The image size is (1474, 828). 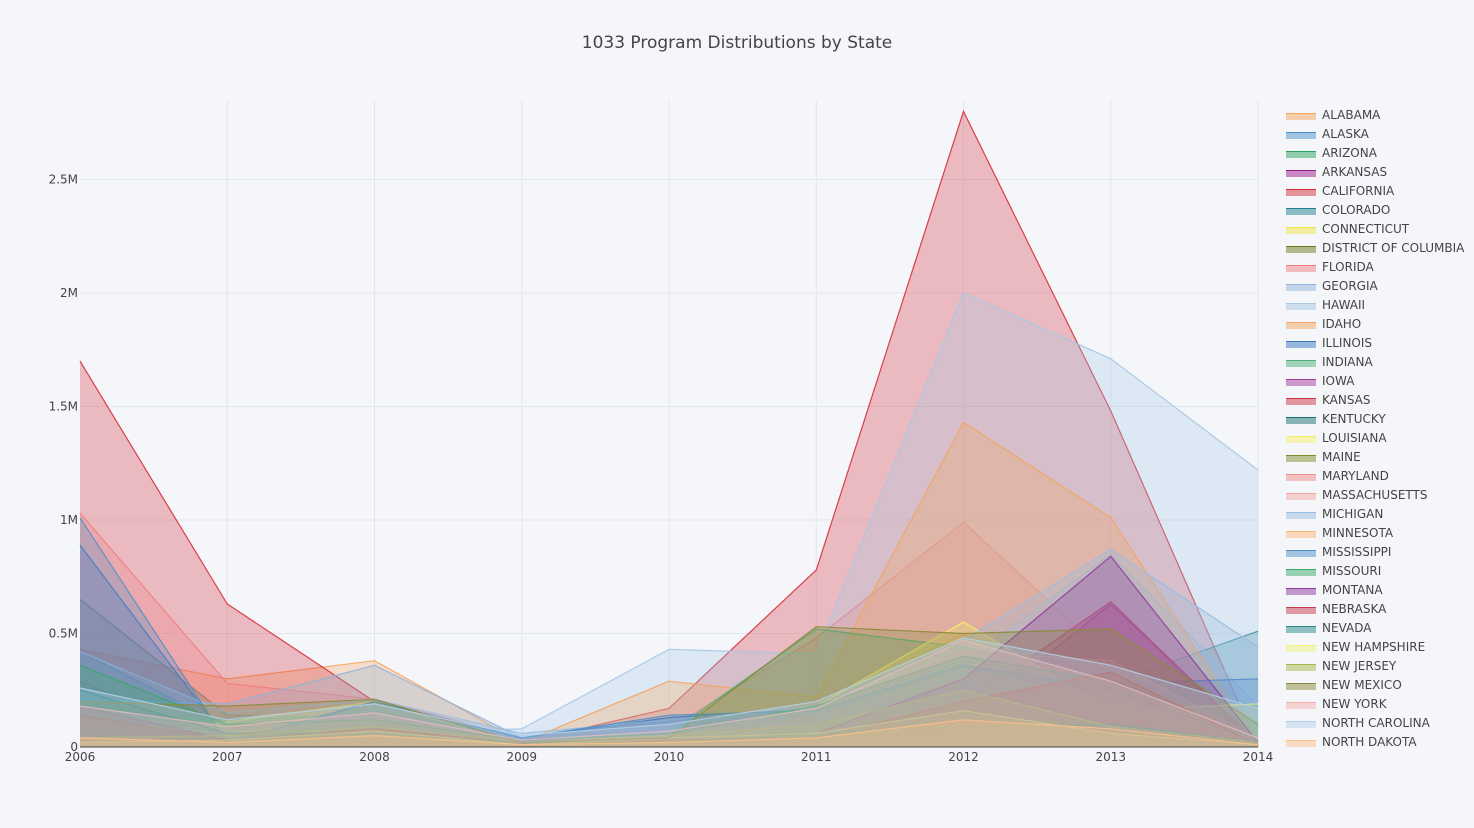 What do you see at coordinates (1378, 266) in the screenshot?
I see `legend-item: FLORIDA` at bounding box center [1378, 266].